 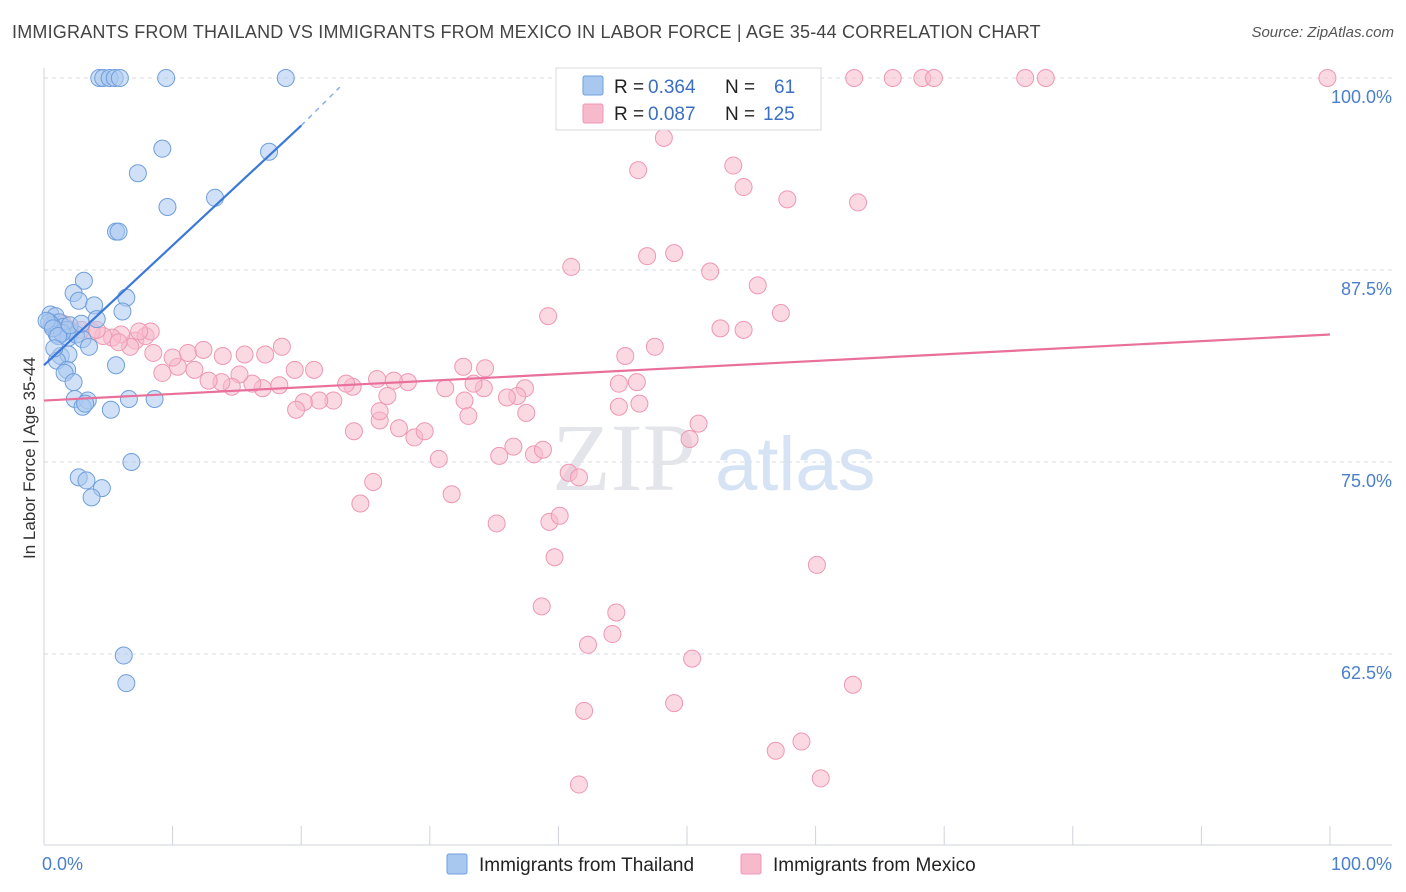 I want to click on y-tick-label: 87.5%, so click(x=1366, y=289).